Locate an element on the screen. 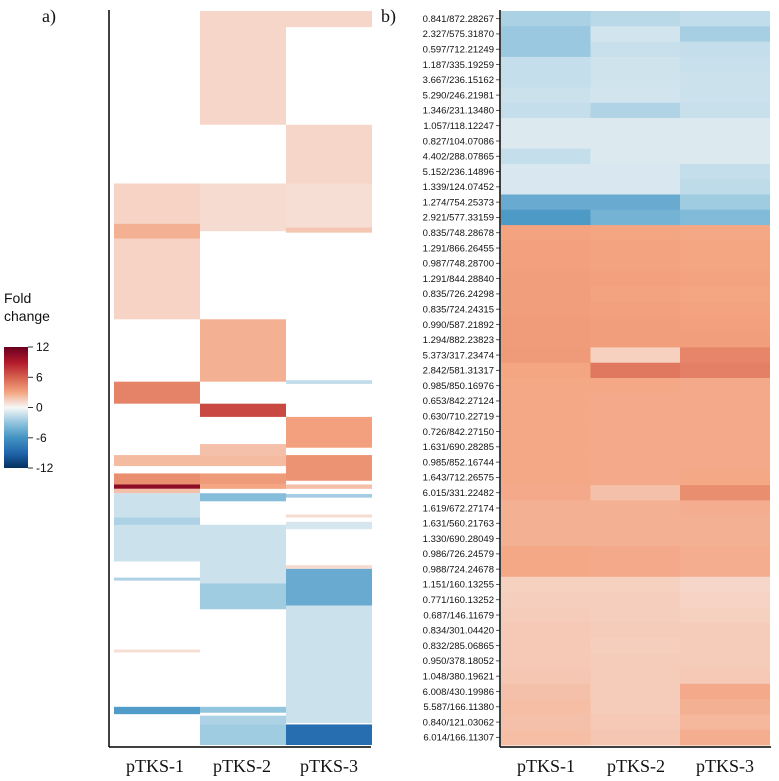 Image resolution: width=779 pixels, height=781 pixels. panel-b-row-label: 5.373/317.23474 is located at coordinates (458, 355).